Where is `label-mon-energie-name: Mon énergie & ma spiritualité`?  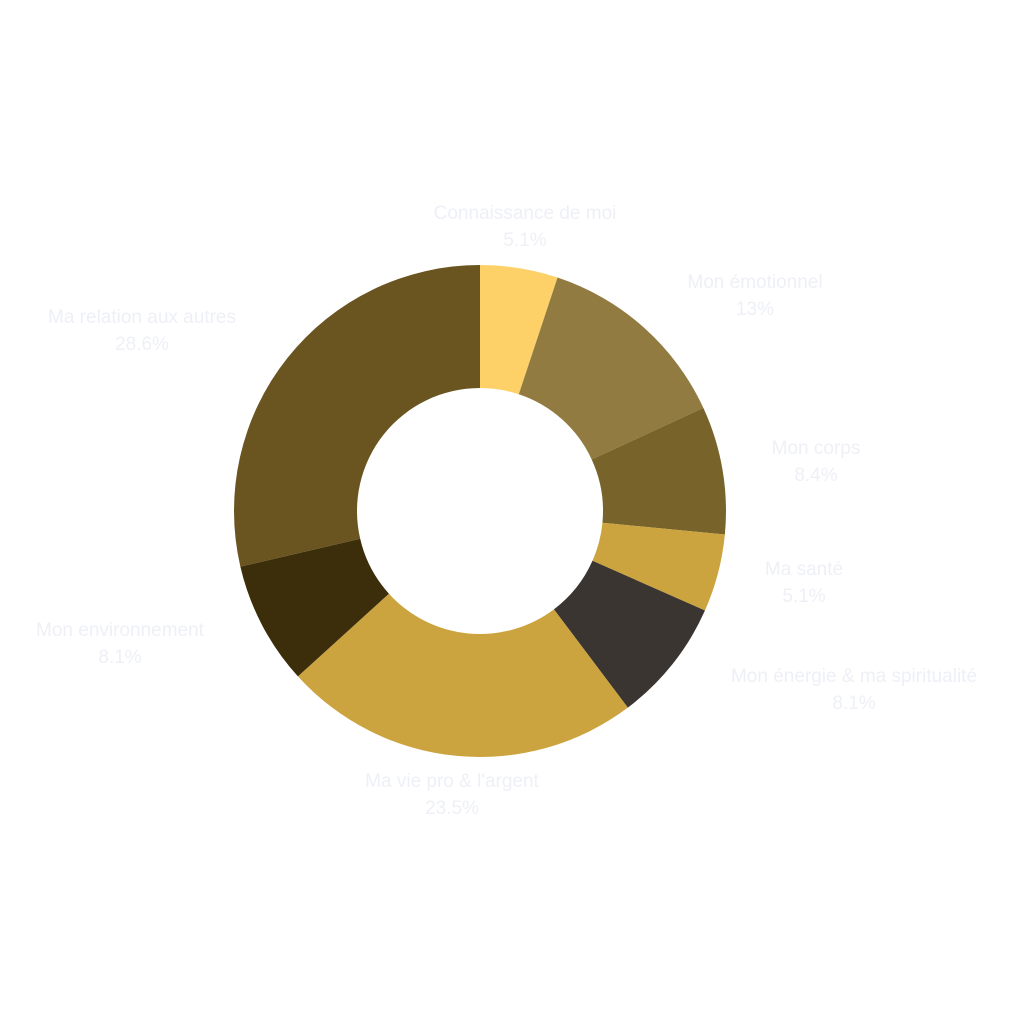 label-mon-energie-name: Mon énergie & ma spiritualité is located at coordinates (854, 676).